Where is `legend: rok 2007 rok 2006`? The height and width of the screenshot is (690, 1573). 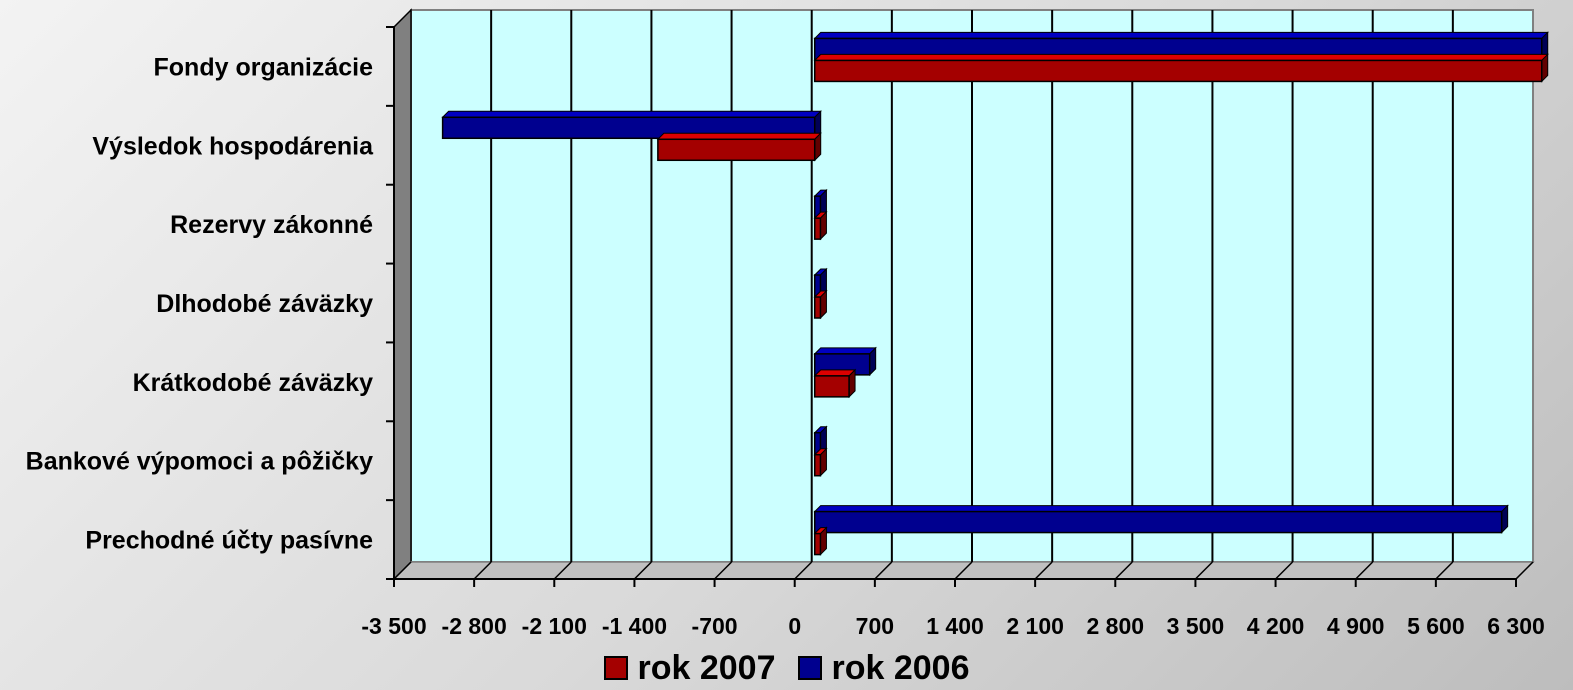 legend: rok 2007 rok 2006 is located at coordinates (786, 668).